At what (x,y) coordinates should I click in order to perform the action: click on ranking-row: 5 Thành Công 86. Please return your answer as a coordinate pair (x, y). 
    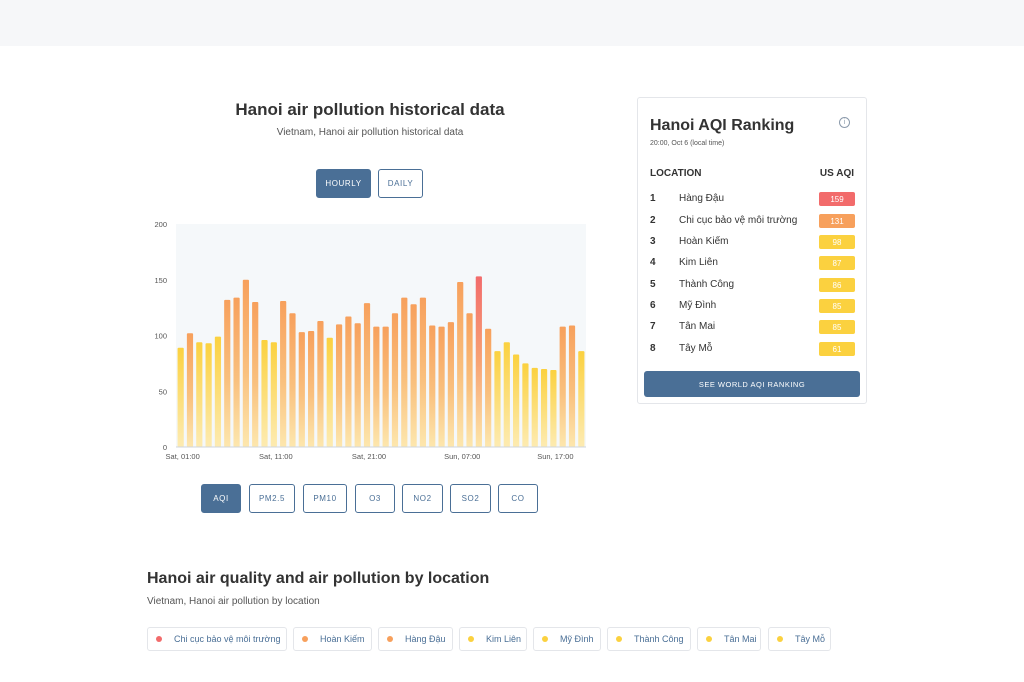
    Looking at the image, I should click on (752, 285).